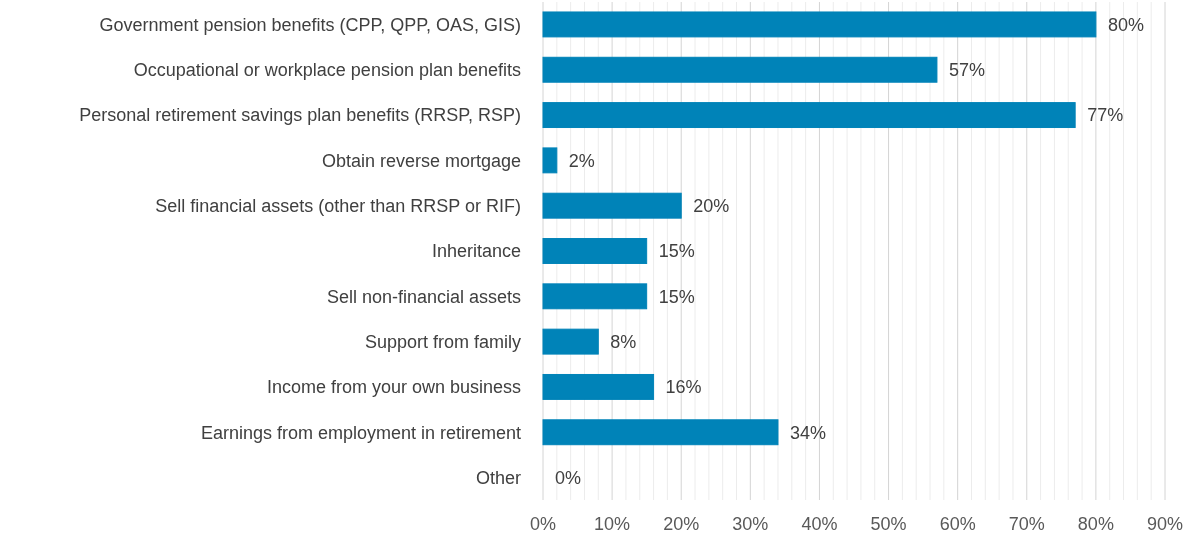 The width and height of the screenshot is (1192, 550). What do you see at coordinates (300, 115) in the screenshot?
I see `y-tick-label: Personal retirement savings plan benefits (RRSP, RSP)` at bounding box center [300, 115].